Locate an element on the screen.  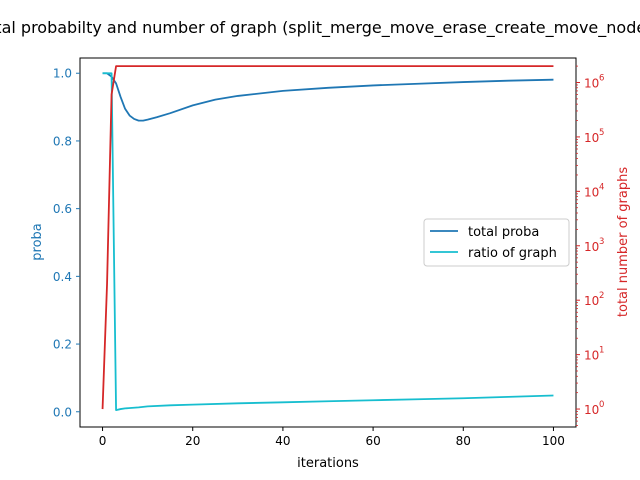
y-axis-left-label: proba is located at coordinates (37, 241).